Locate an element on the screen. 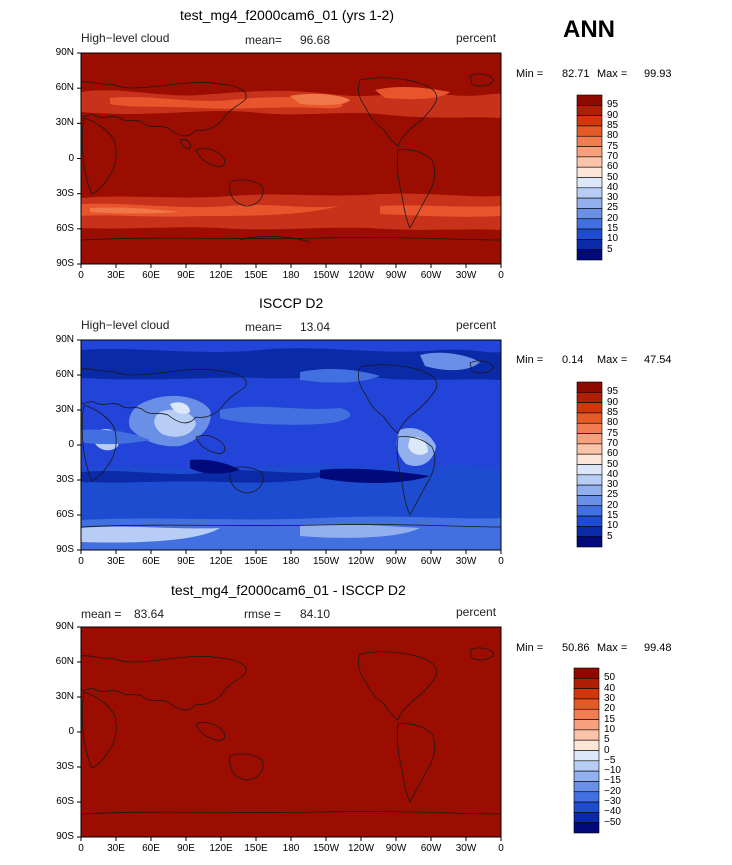 Image resolution: width=732 pixels, height=865 pixels. panel-2-mean-label: mean= is located at coordinates (264, 327).